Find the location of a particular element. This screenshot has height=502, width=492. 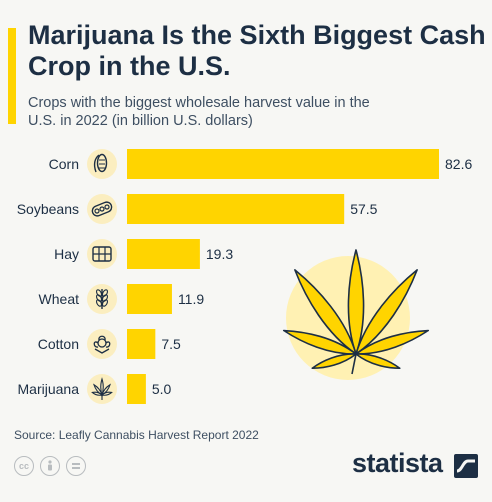

value-label: 7.5 is located at coordinates (171, 344).